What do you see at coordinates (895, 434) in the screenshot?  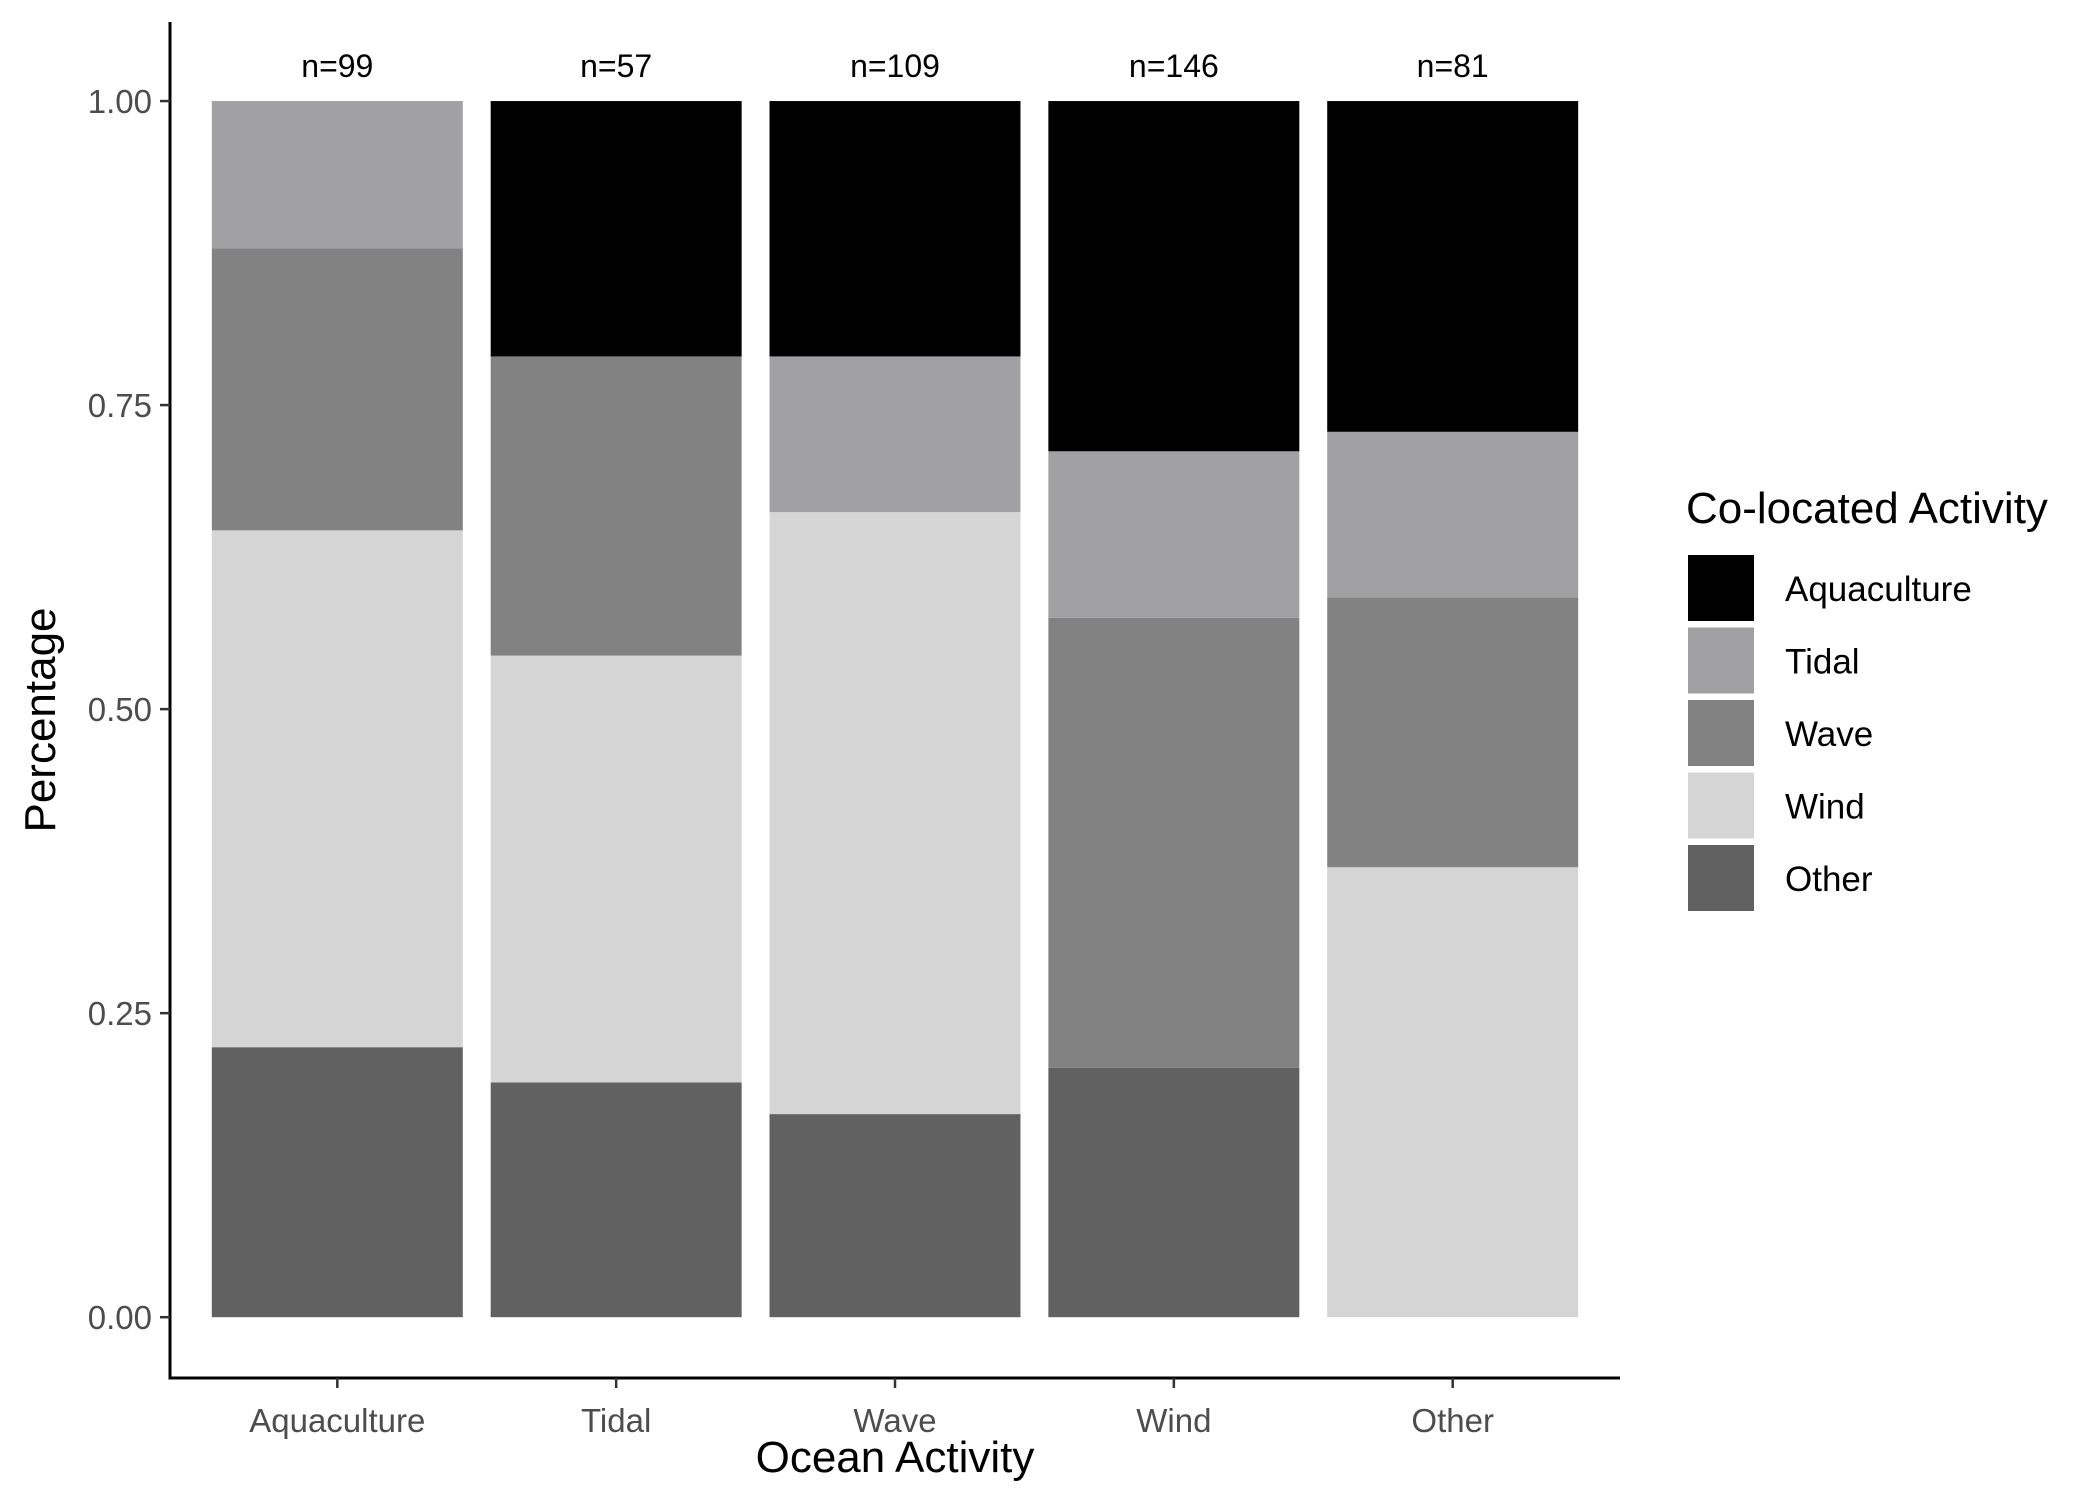 I see `bar-wave-tidal` at bounding box center [895, 434].